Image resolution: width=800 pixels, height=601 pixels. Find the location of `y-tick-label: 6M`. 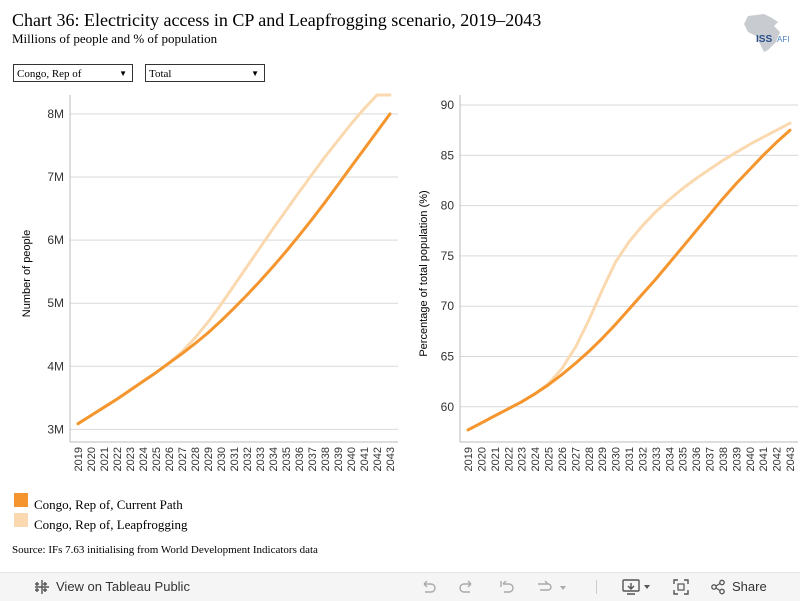

y-tick-label: 6M is located at coordinates (55, 240).